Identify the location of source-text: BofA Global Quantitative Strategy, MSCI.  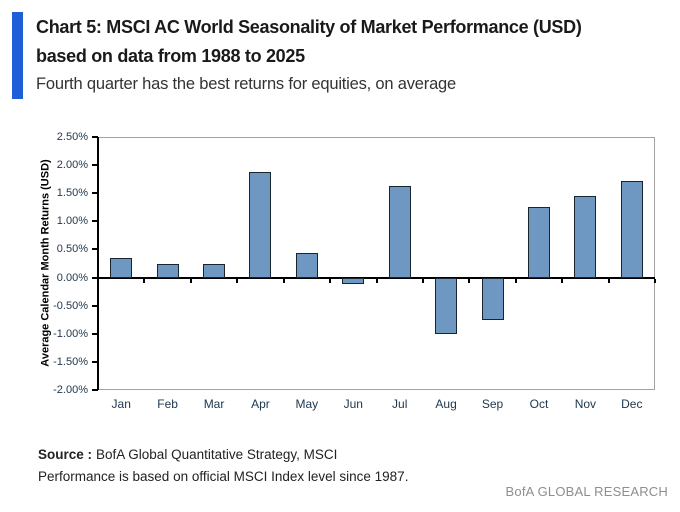
(217, 454).